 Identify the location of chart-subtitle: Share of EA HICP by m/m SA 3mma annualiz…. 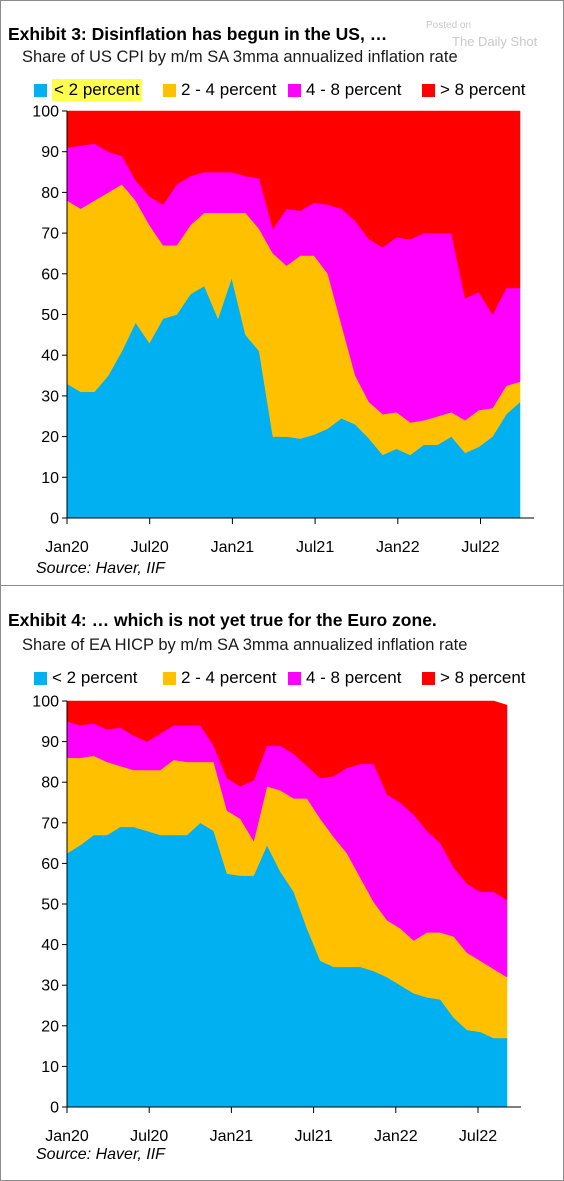
(245, 645).